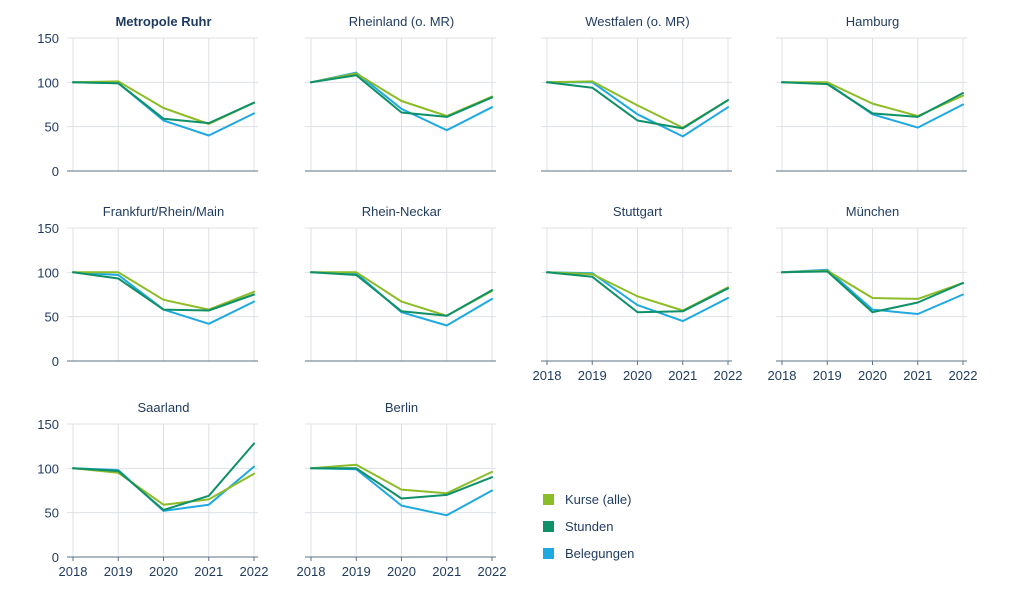 Image resolution: width=1026 pixels, height=600 pixels. I want to click on legend-item-kurse: Kurse (alle), so click(588, 499).